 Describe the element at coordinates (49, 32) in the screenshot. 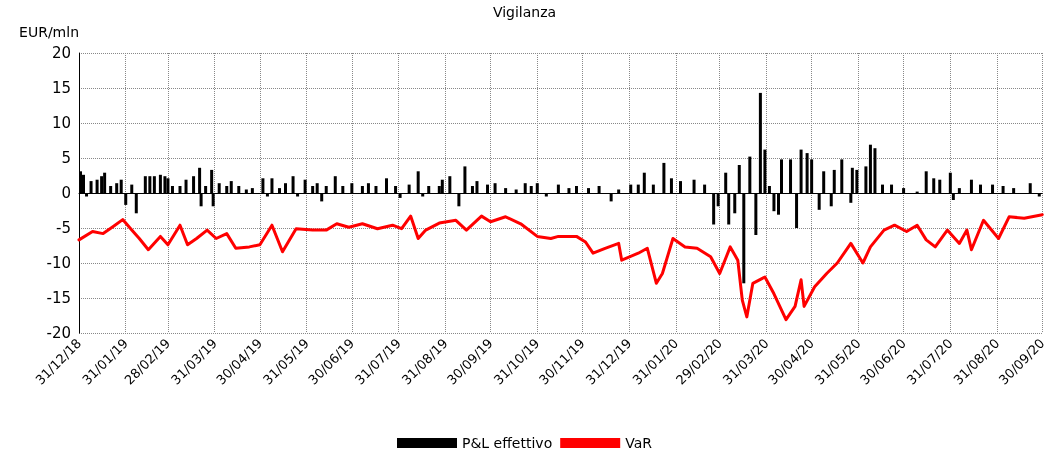

I see `y-axis-title: EUR/mln` at that location.